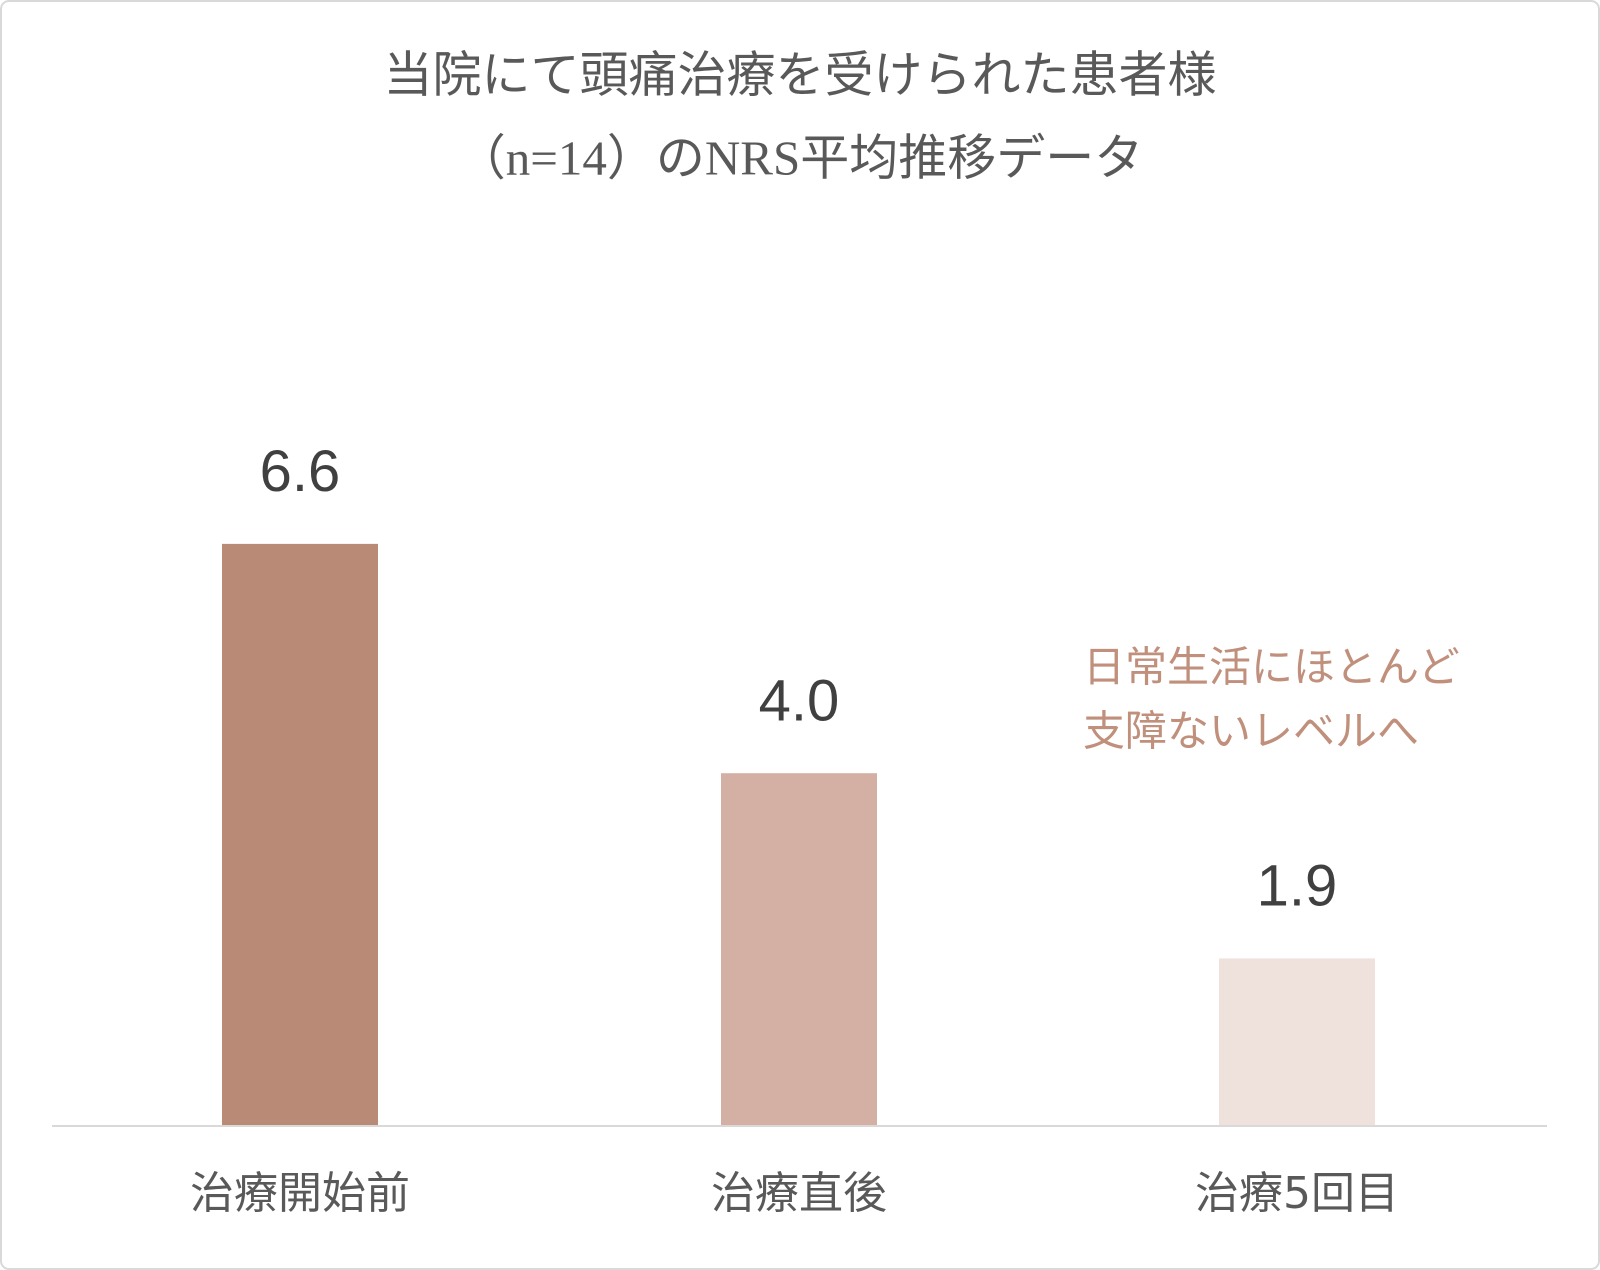 This screenshot has height=1270, width=1600. Describe the element at coordinates (799, 74) in the screenshot. I see `chart-title: 当院にて頭痛治療を受けられた患者様` at that location.